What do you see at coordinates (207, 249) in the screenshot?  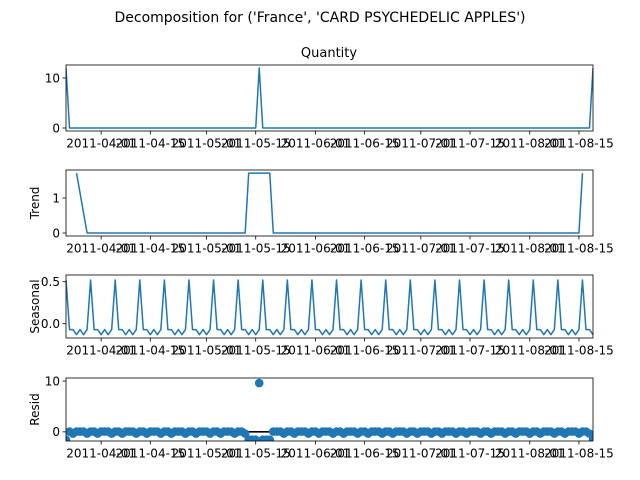 I see `trend-xtick-label: 2011-05-01` at bounding box center [207, 249].